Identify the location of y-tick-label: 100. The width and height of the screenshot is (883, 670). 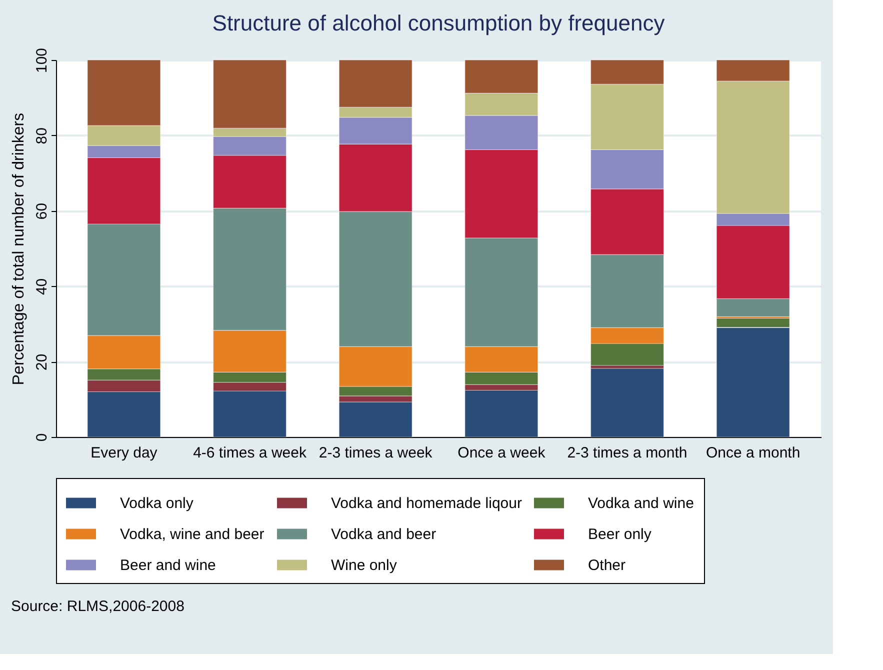
(42, 61).